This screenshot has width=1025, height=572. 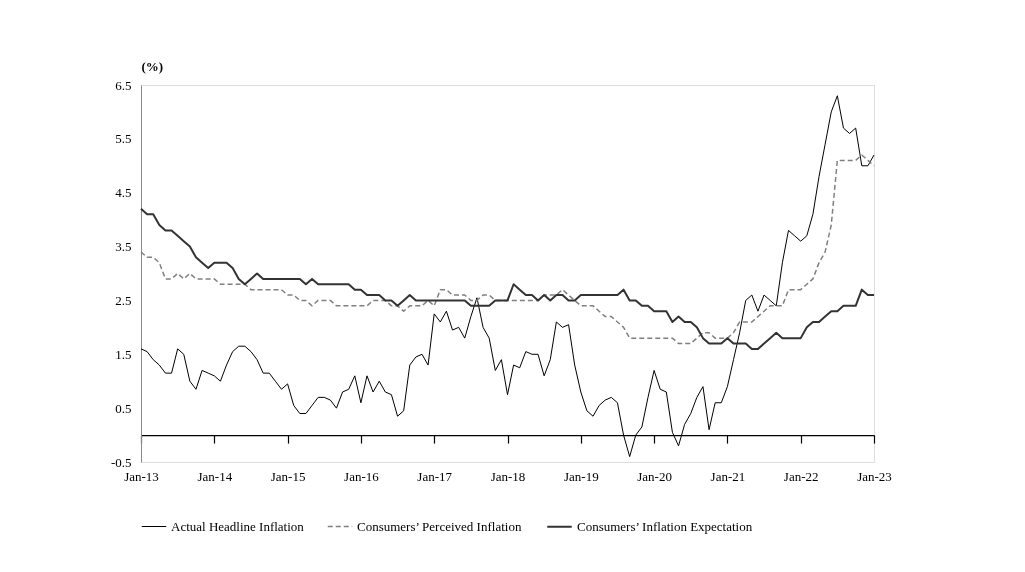 What do you see at coordinates (665, 526) in the screenshot?
I see `legend-label: Consumers’ Inflation Expectation` at bounding box center [665, 526].